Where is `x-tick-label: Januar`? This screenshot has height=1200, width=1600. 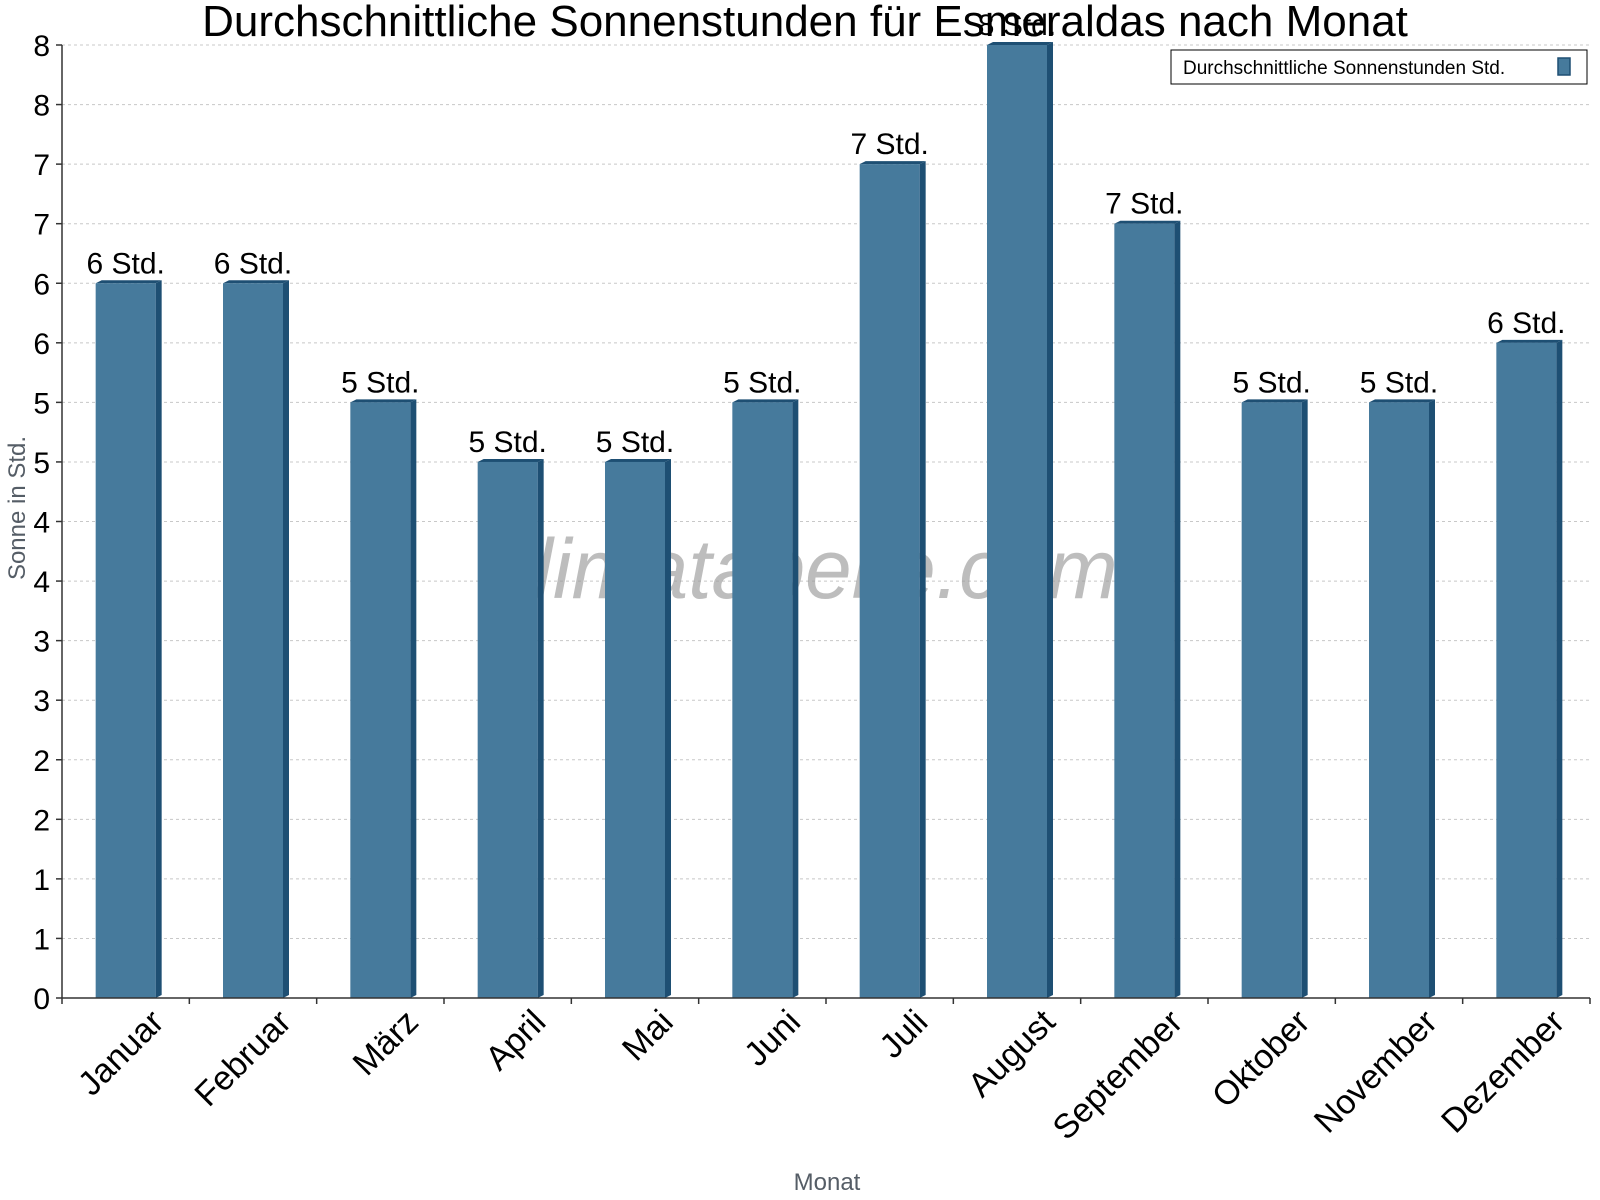
x-tick-label: Januar is located at coordinates (121, 1053).